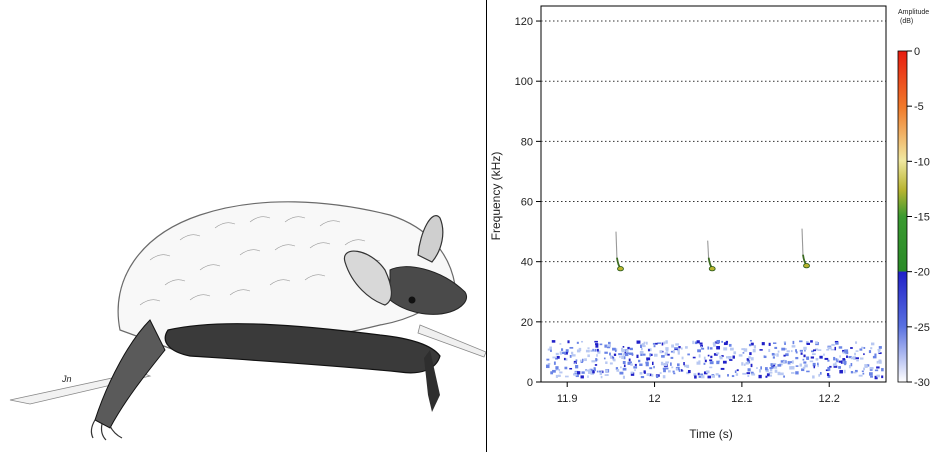 This screenshot has height=457, width=941. What do you see at coordinates (451, 341) in the screenshot?
I see `branch-right` at bounding box center [451, 341].